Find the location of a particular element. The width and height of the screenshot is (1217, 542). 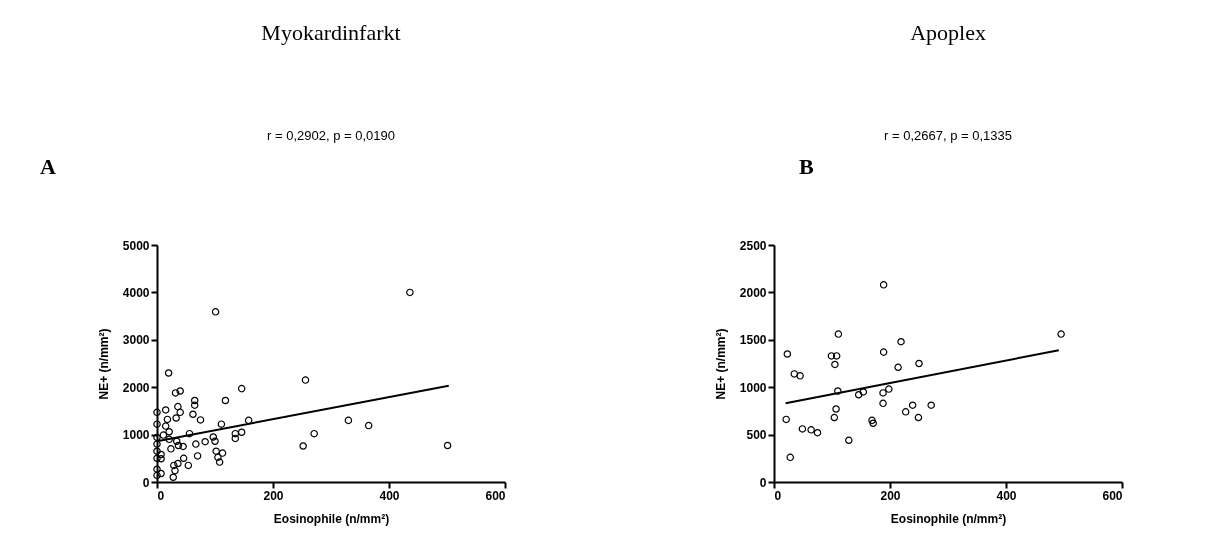

chart-title: Apoplex is located at coordinates (948, 32).